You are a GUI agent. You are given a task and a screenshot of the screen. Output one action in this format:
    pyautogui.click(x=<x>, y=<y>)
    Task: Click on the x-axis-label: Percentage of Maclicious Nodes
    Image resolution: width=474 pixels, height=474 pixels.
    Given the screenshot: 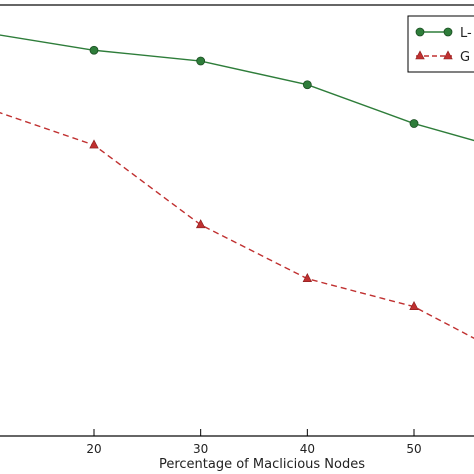 What is the action you would take?
    pyautogui.click(x=262, y=464)
    